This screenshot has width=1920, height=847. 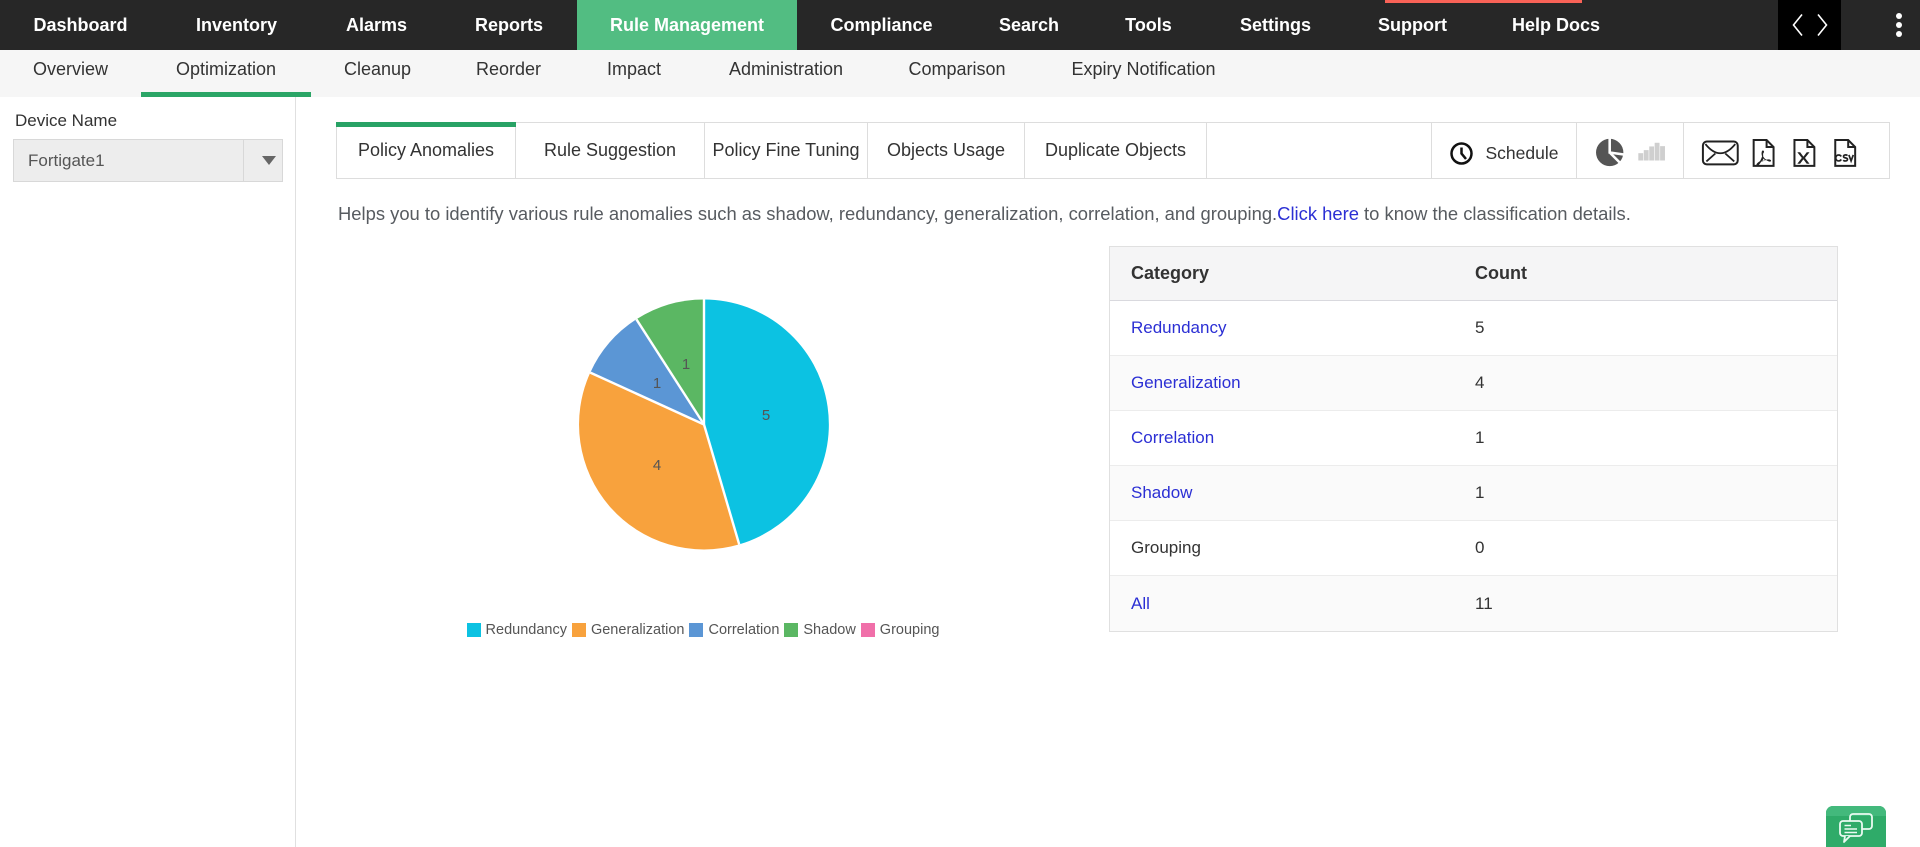 I want to click on svg-text: 4, so click(x=657, y=465).